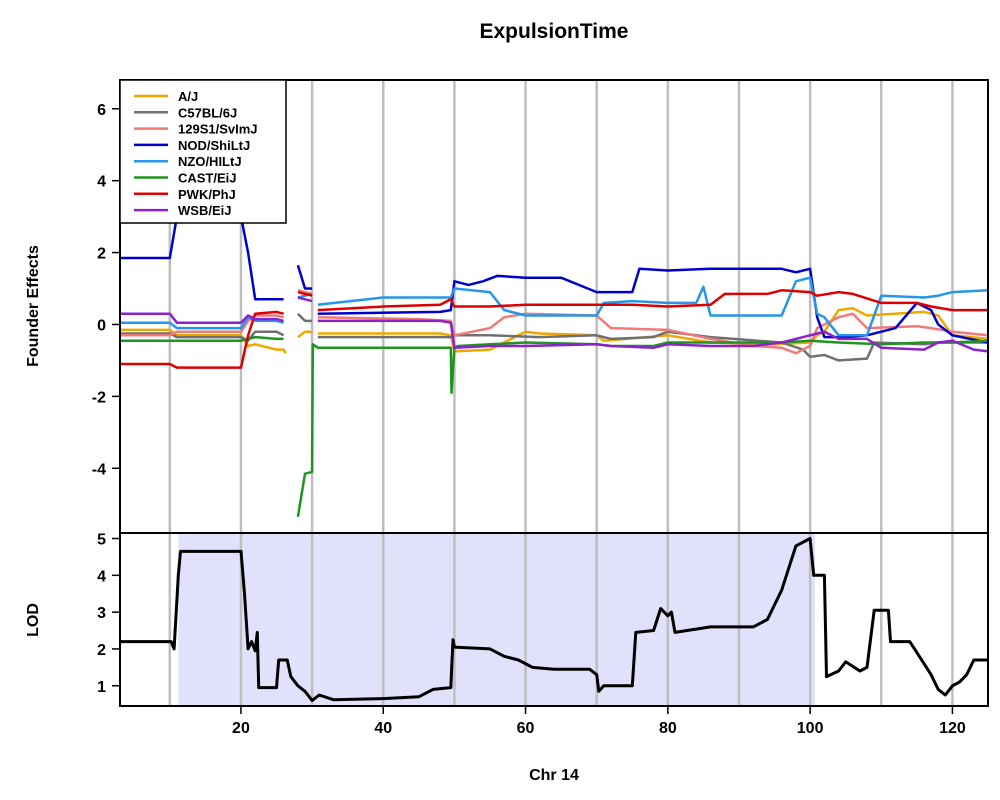 The height and width of the screenshot is (800, 1000). Describe the element at coordinates (383, 728) in the screenshot. I see `x-tick-label: 40` at that location.